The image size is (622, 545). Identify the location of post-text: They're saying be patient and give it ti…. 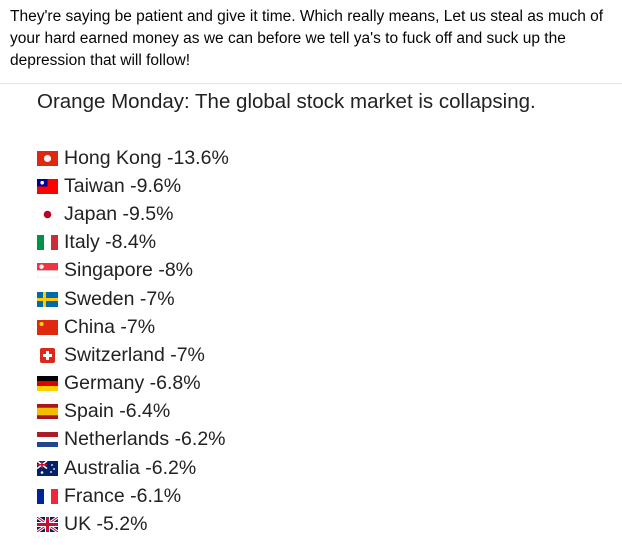
(307, 38).